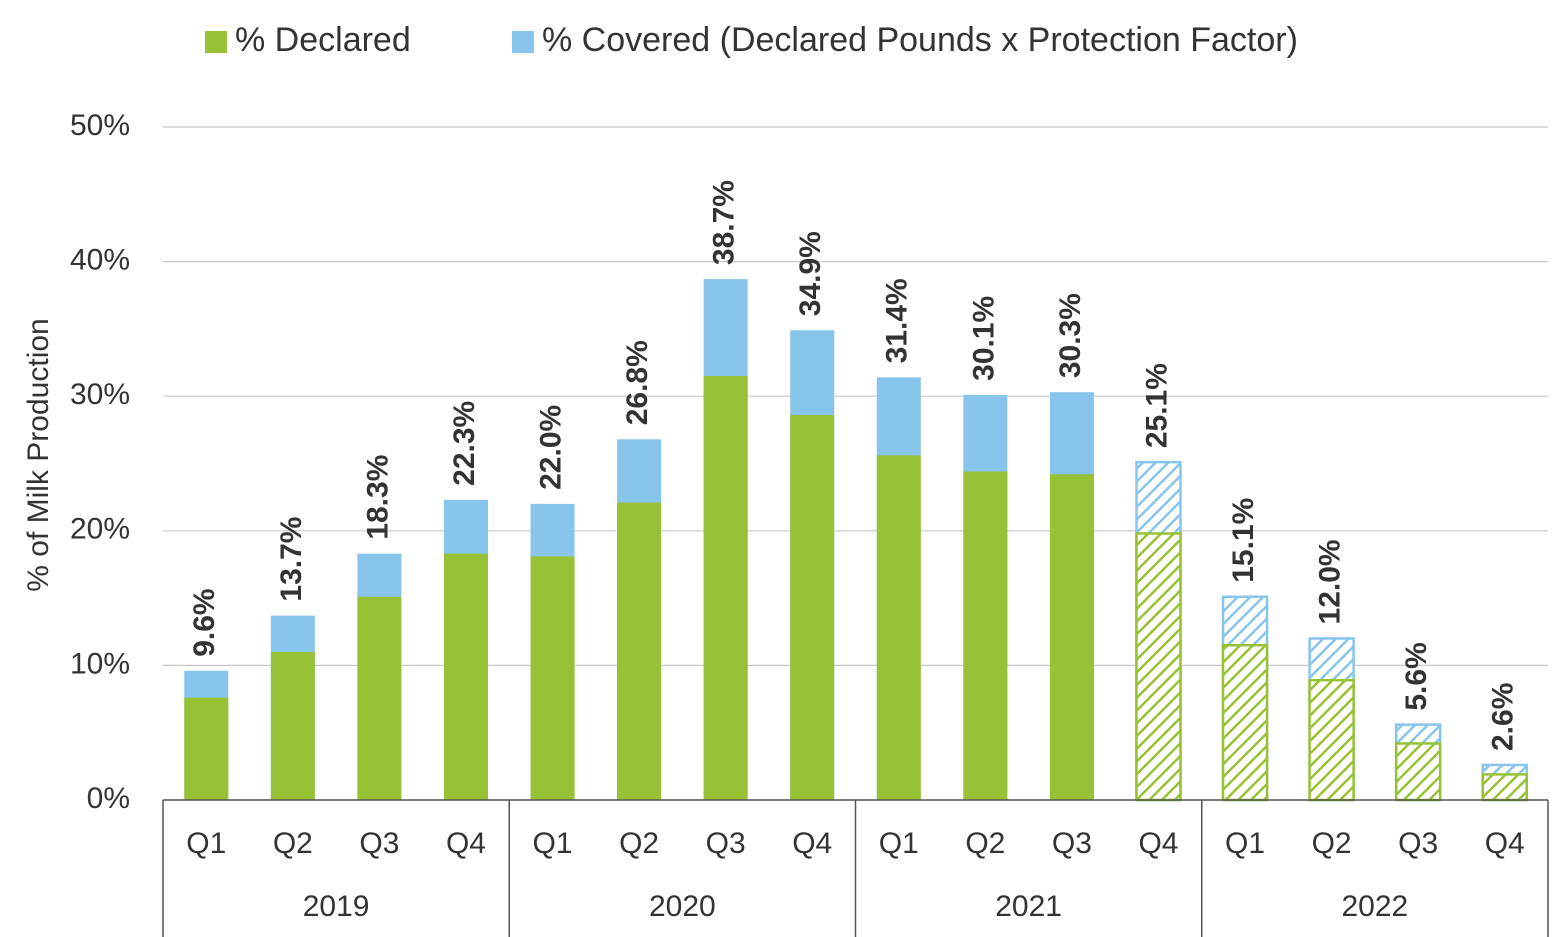 The width and height of the screenshot is (1560, 937). What do you see at coordinates (100, 663) in the screenshot?
I see `y-tick-label: 10%` at bounding box center [100, 663].